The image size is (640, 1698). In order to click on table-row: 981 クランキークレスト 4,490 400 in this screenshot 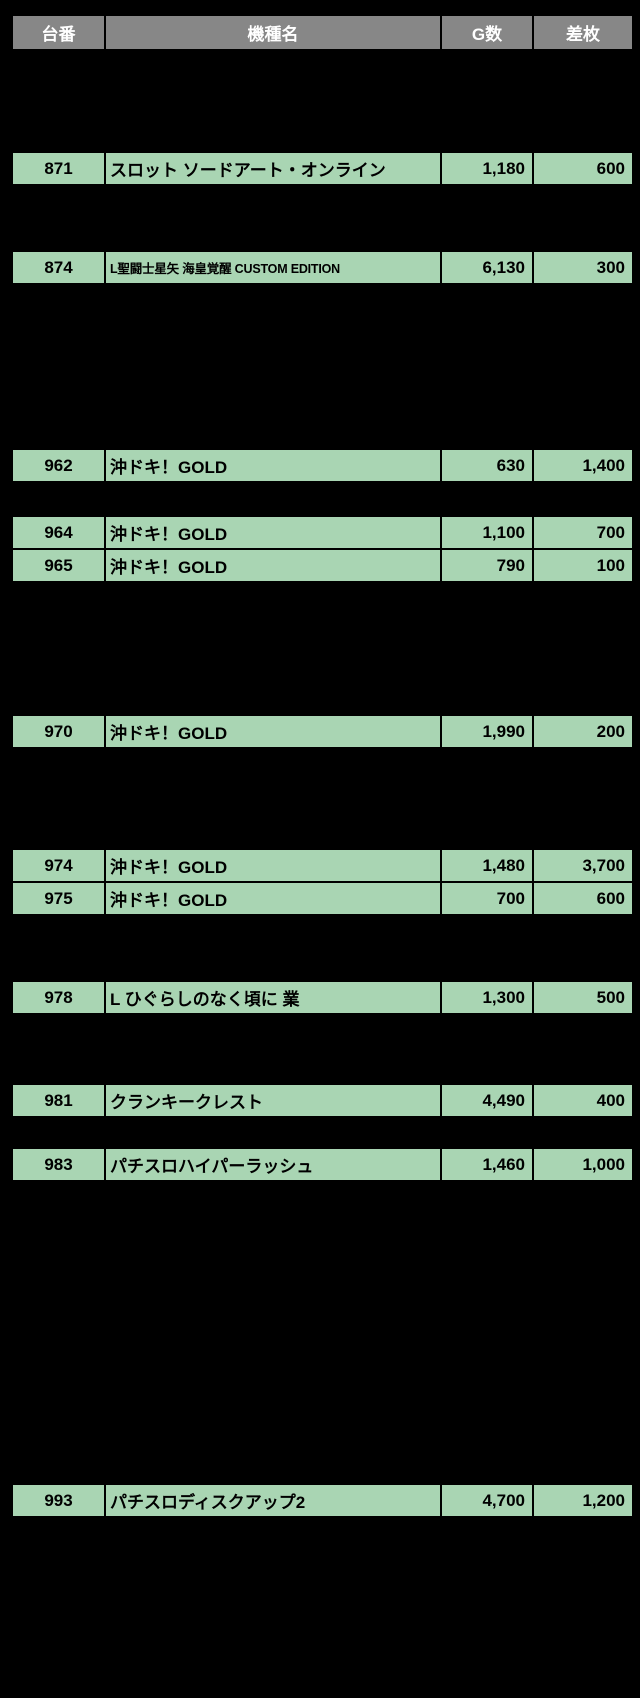, I will do `click(322, 1100)`.